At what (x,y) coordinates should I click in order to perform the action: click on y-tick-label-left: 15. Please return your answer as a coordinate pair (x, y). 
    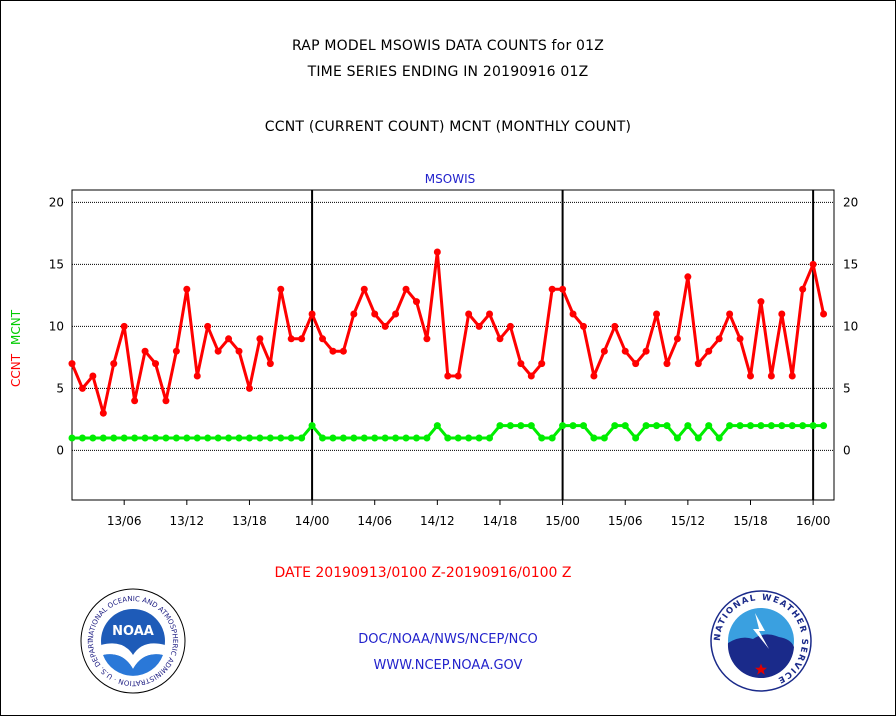
    Looking at the image, I should click on (56, 264).